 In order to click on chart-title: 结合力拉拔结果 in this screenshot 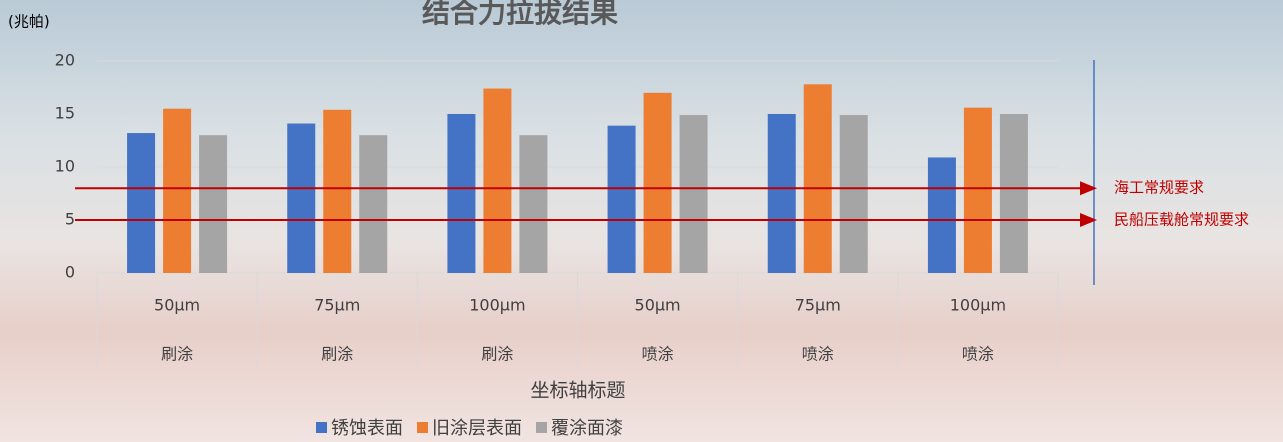, I will do `click(520, 14)`.